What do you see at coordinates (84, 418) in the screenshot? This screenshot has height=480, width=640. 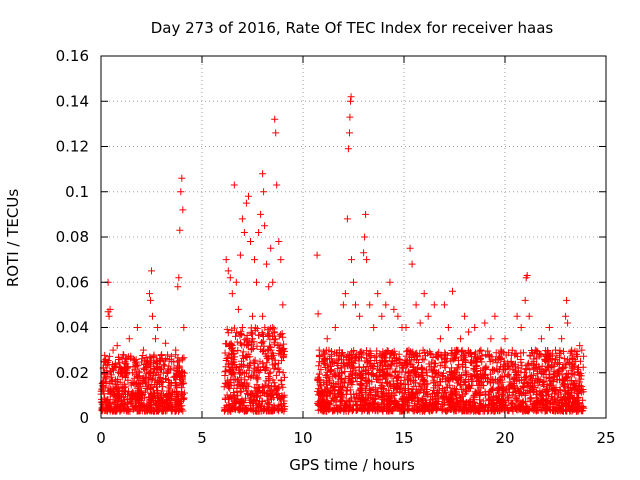 I see `y-tick-label: 0` at bounding box center [84, 418].